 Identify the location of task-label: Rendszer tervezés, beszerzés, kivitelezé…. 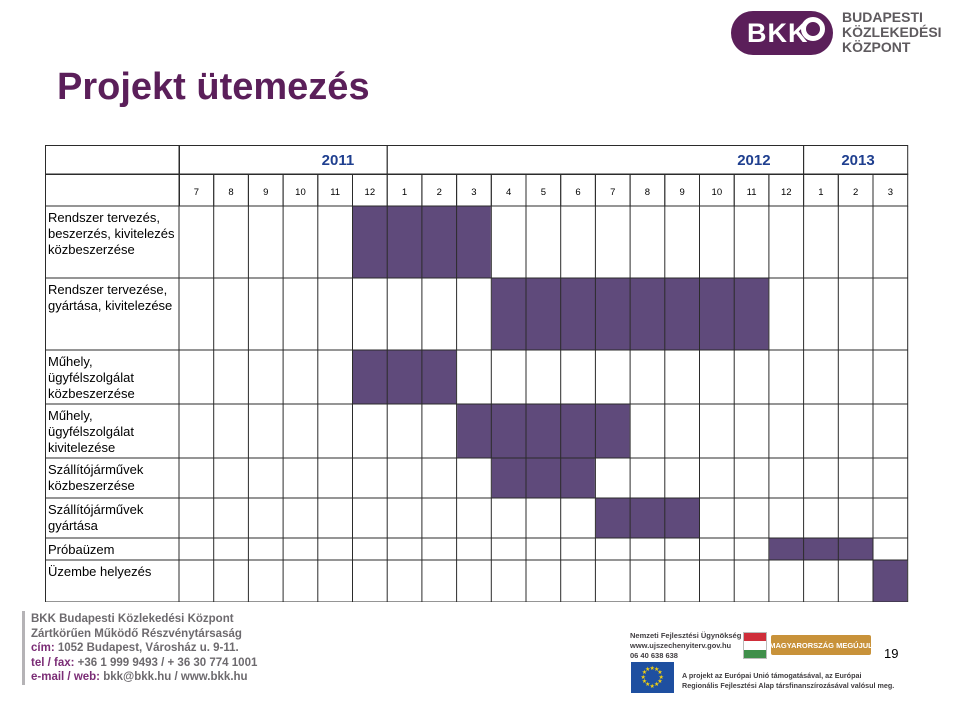
(111, 233).